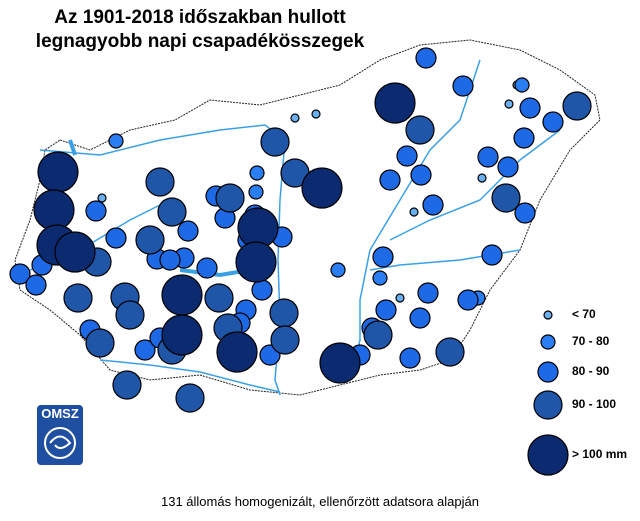  Describe the element at coordinates (594, 404) in the screenshot. I see `legend-label: 90 - 100` at that location.